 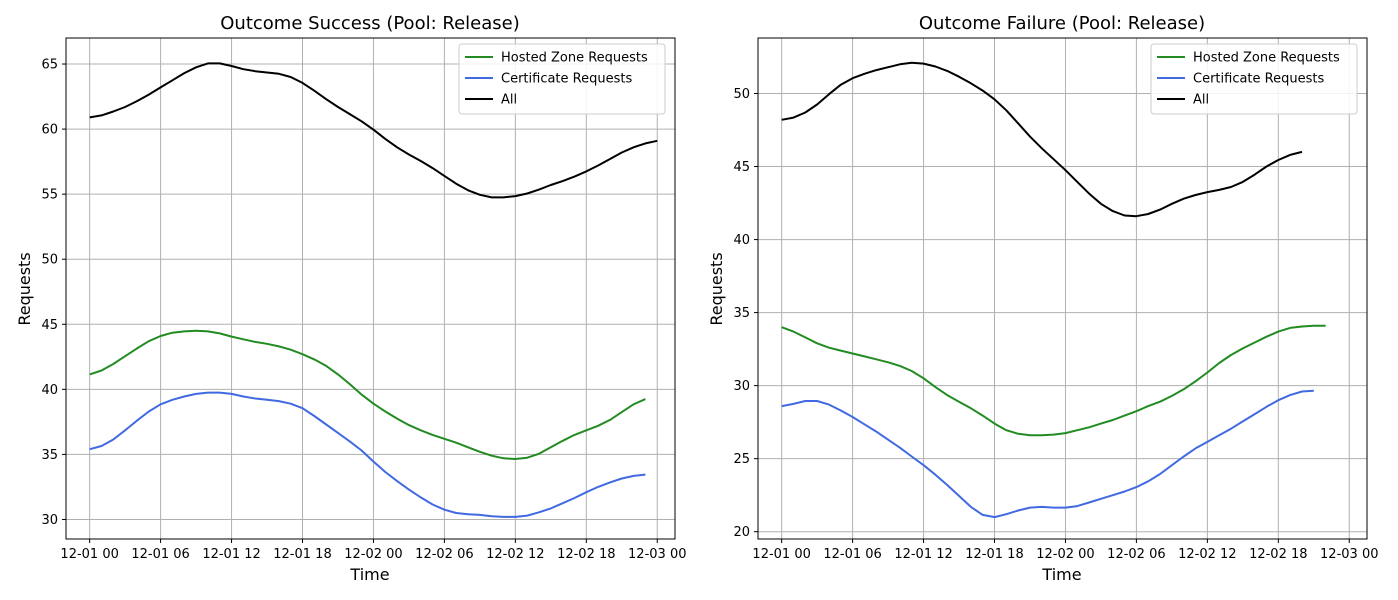 What do you see at coordinates (741, 532) in the screenshot?
I see `failure-y-tick-label: 20` at bounding box center [741, 532].